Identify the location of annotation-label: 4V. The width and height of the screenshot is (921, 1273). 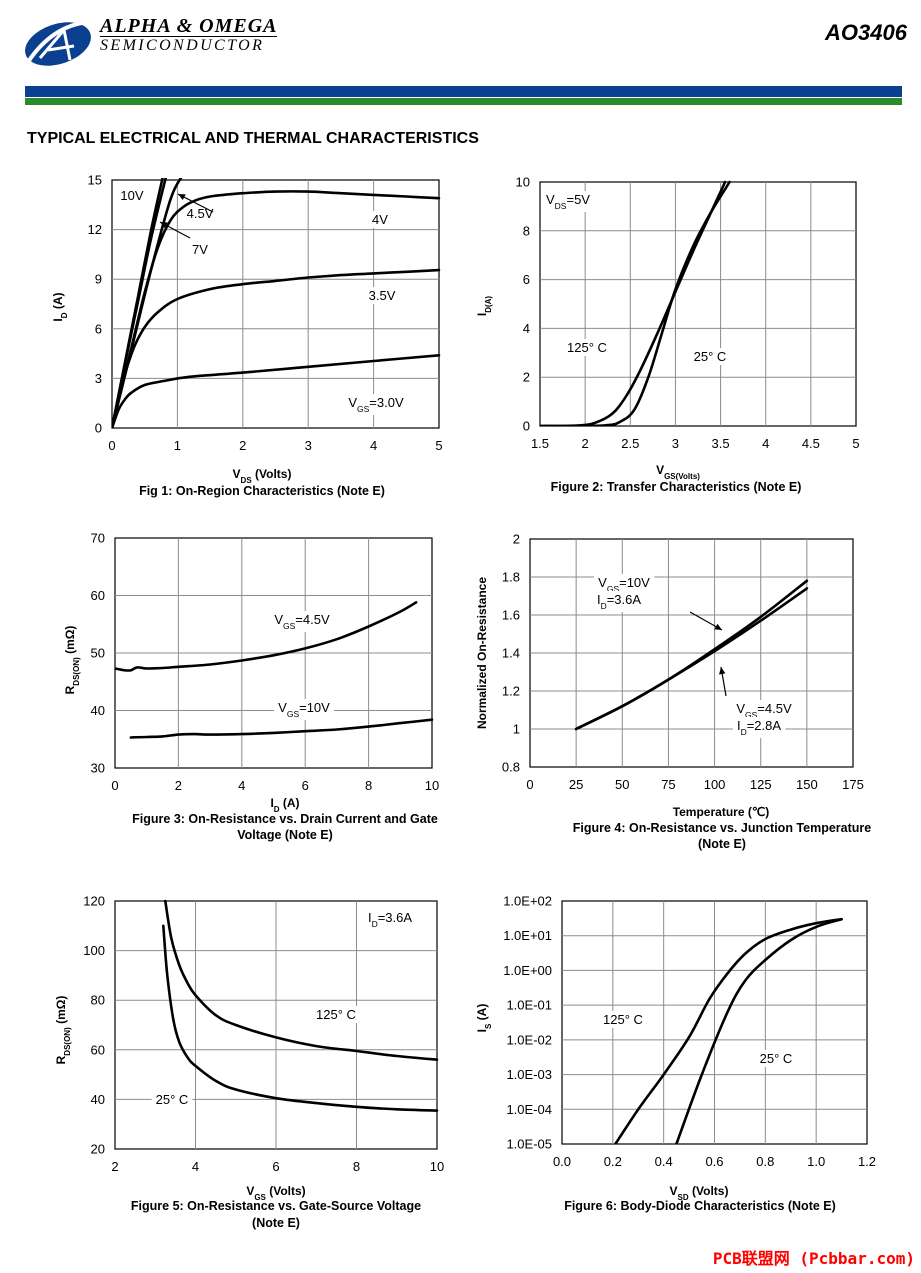
(380, 219).